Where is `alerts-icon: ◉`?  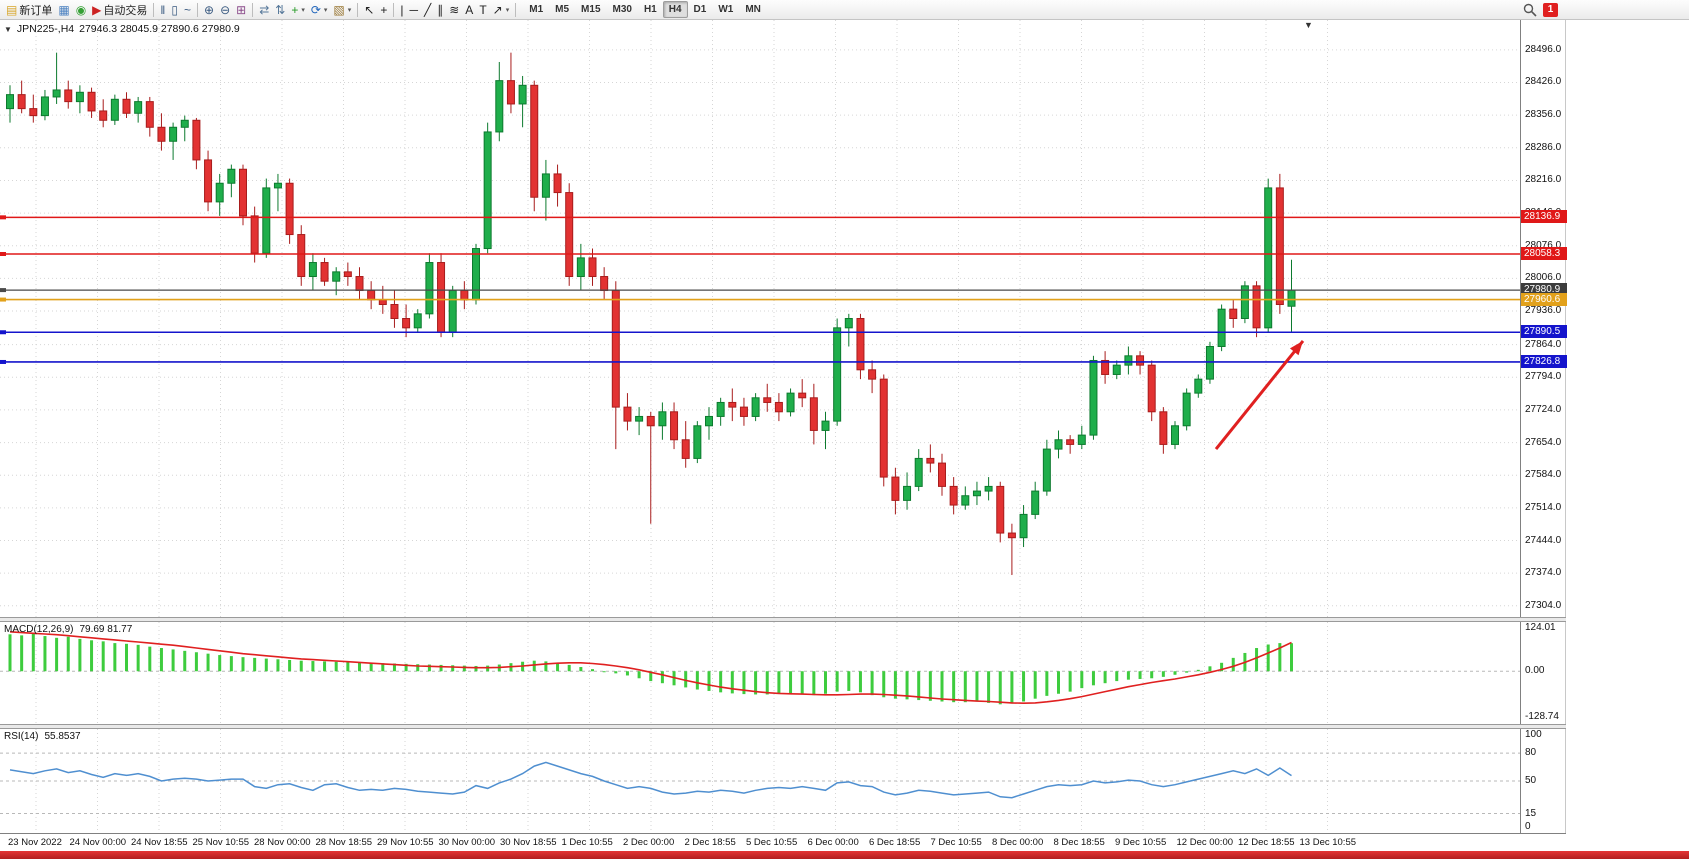
alerts-icon: ◉ is located at coordinates (81, 10).